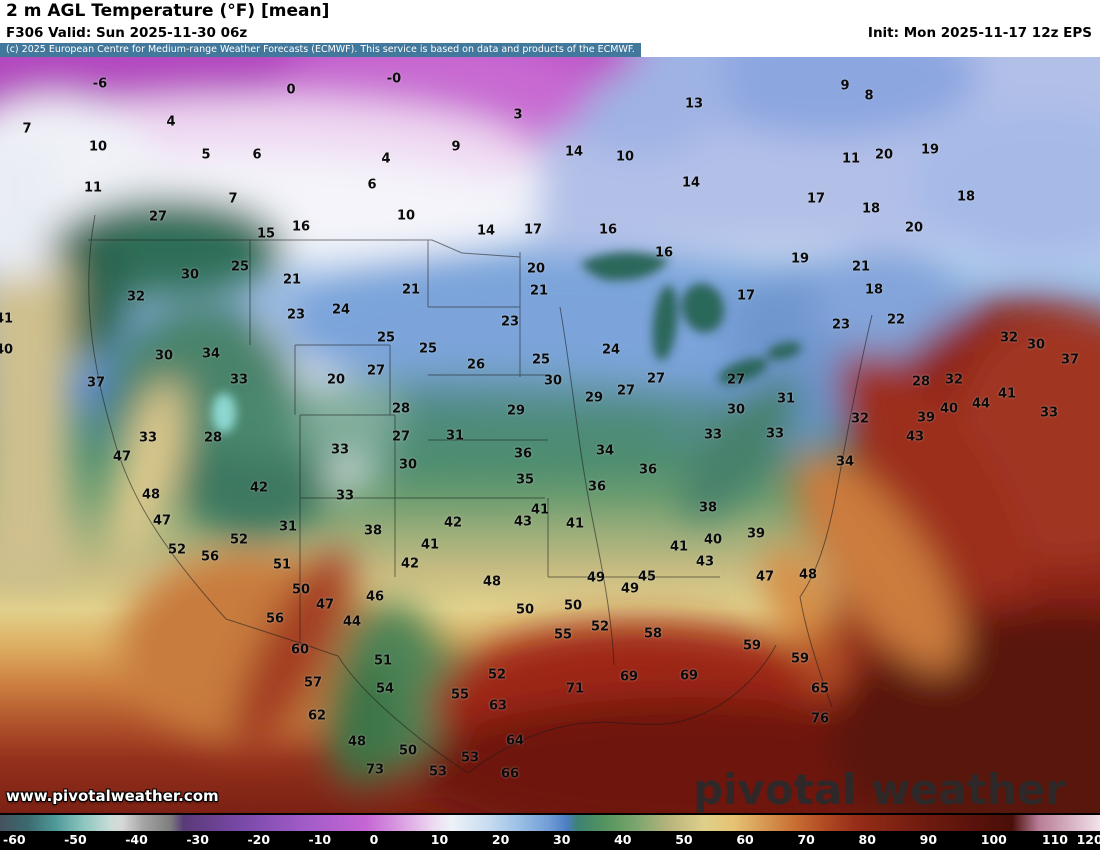 This screenshot has width=1100, height=850. I want to click on colorbar-tick-label: 100, so click(993, 839).